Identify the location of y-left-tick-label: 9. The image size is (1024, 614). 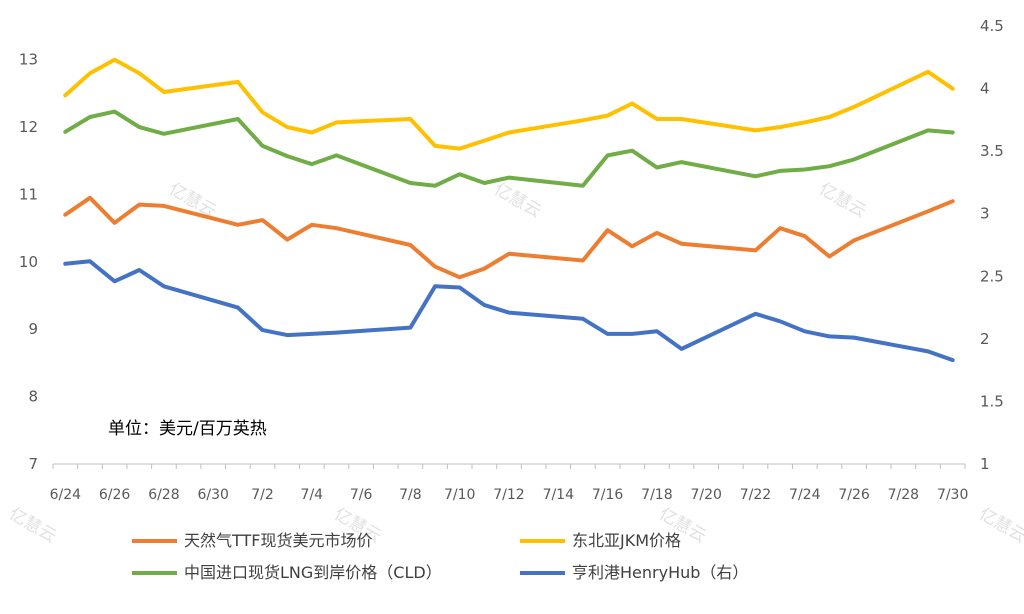
(33, 329).